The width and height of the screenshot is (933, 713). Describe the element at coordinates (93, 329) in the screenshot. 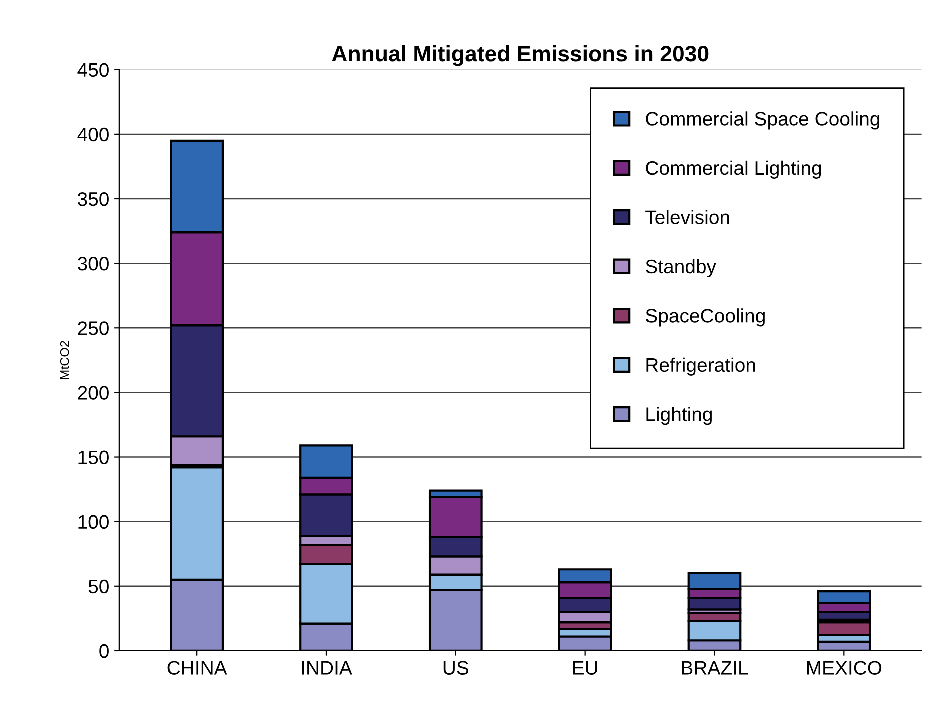

I see `y-tick-label: 250` at that location.